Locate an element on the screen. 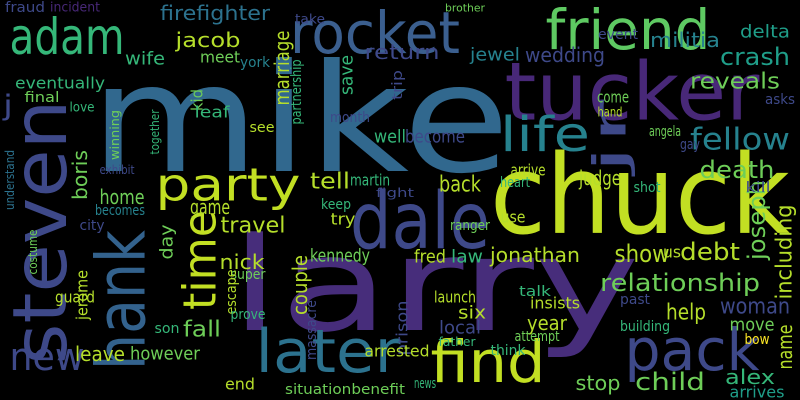  word: new is located at coordinates (47, 357).